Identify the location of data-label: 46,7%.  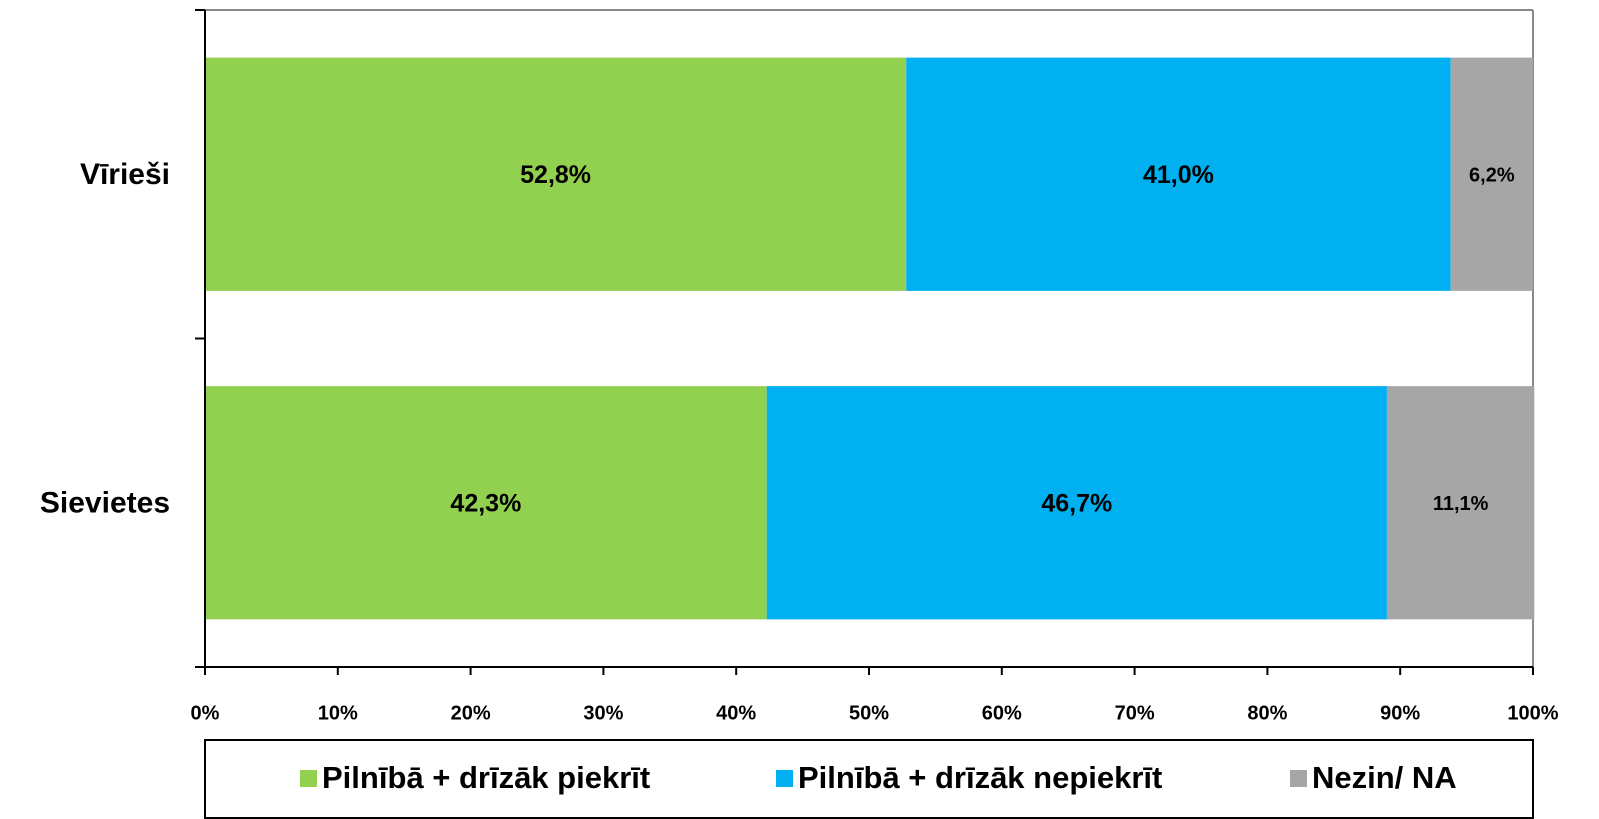
(1076, 503).